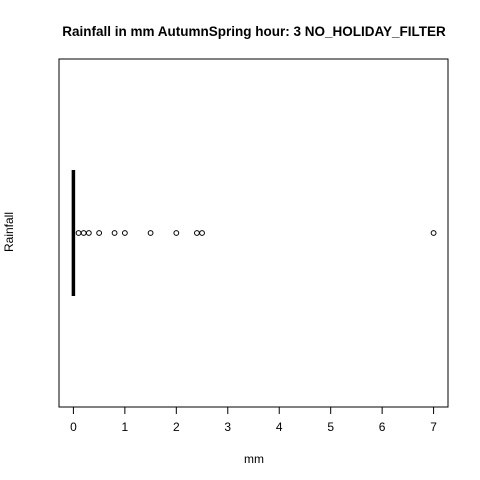 Image resolution: width=480 pixels, height=480 pixels. What do you see at coordinates (330, 427) in the screenshot?
I see `x-tick-label-5: 5` at bounding box center [330, 427].